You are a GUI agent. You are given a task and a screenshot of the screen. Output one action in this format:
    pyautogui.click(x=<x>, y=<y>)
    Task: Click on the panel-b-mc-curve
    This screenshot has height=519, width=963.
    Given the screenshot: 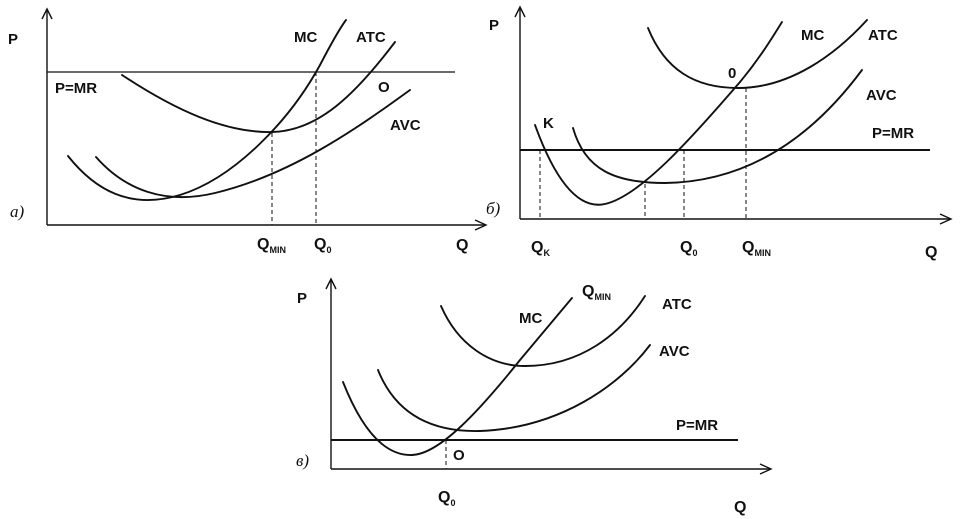 What is the action you would take?
    pyautogui.click(x=658, y=113)
    